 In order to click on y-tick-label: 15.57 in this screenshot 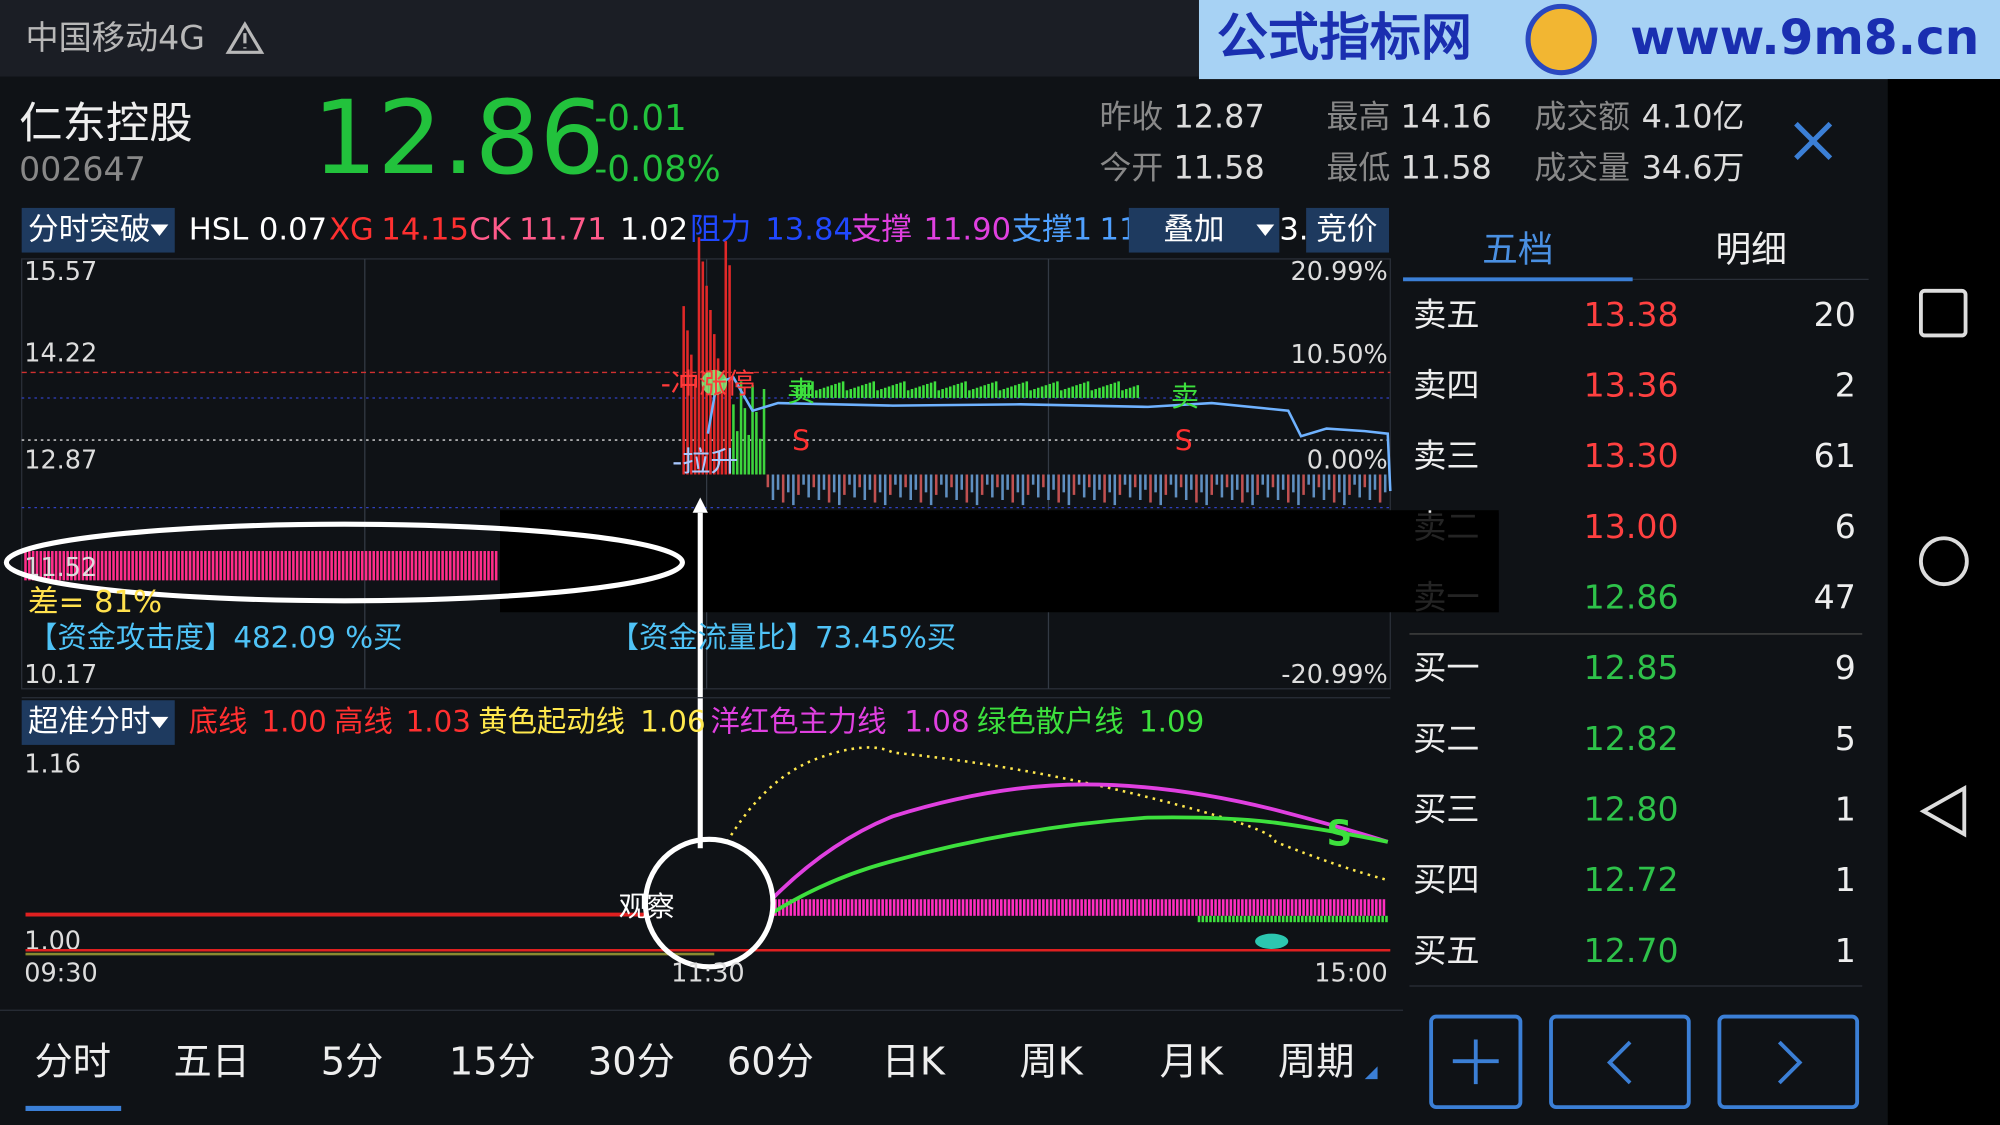, I will do `click(60, 272)`.